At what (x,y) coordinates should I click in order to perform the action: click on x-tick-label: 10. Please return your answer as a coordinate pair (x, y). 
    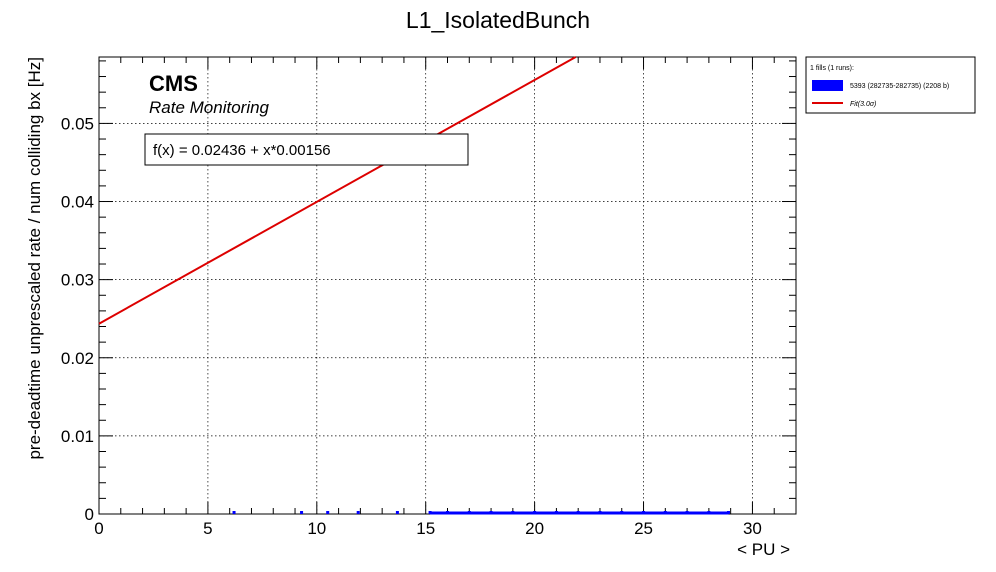
    Looking at the image, I should click on (316, 528).